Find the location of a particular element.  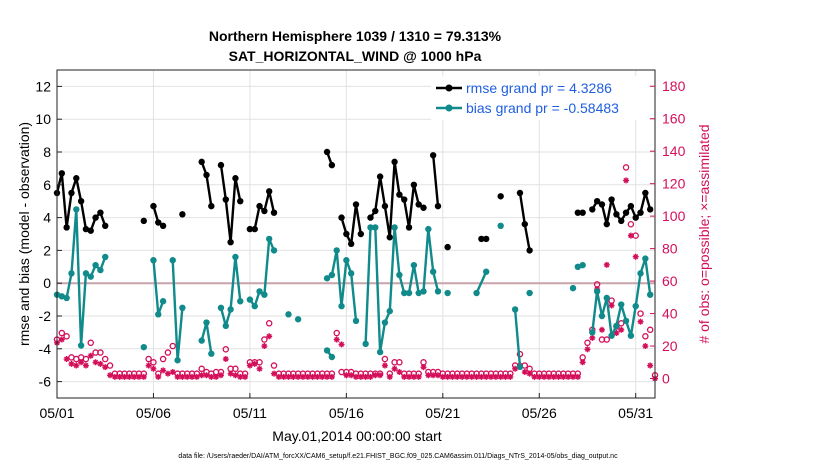

y-tick-label: 10 is located at coordinates (43, 119).